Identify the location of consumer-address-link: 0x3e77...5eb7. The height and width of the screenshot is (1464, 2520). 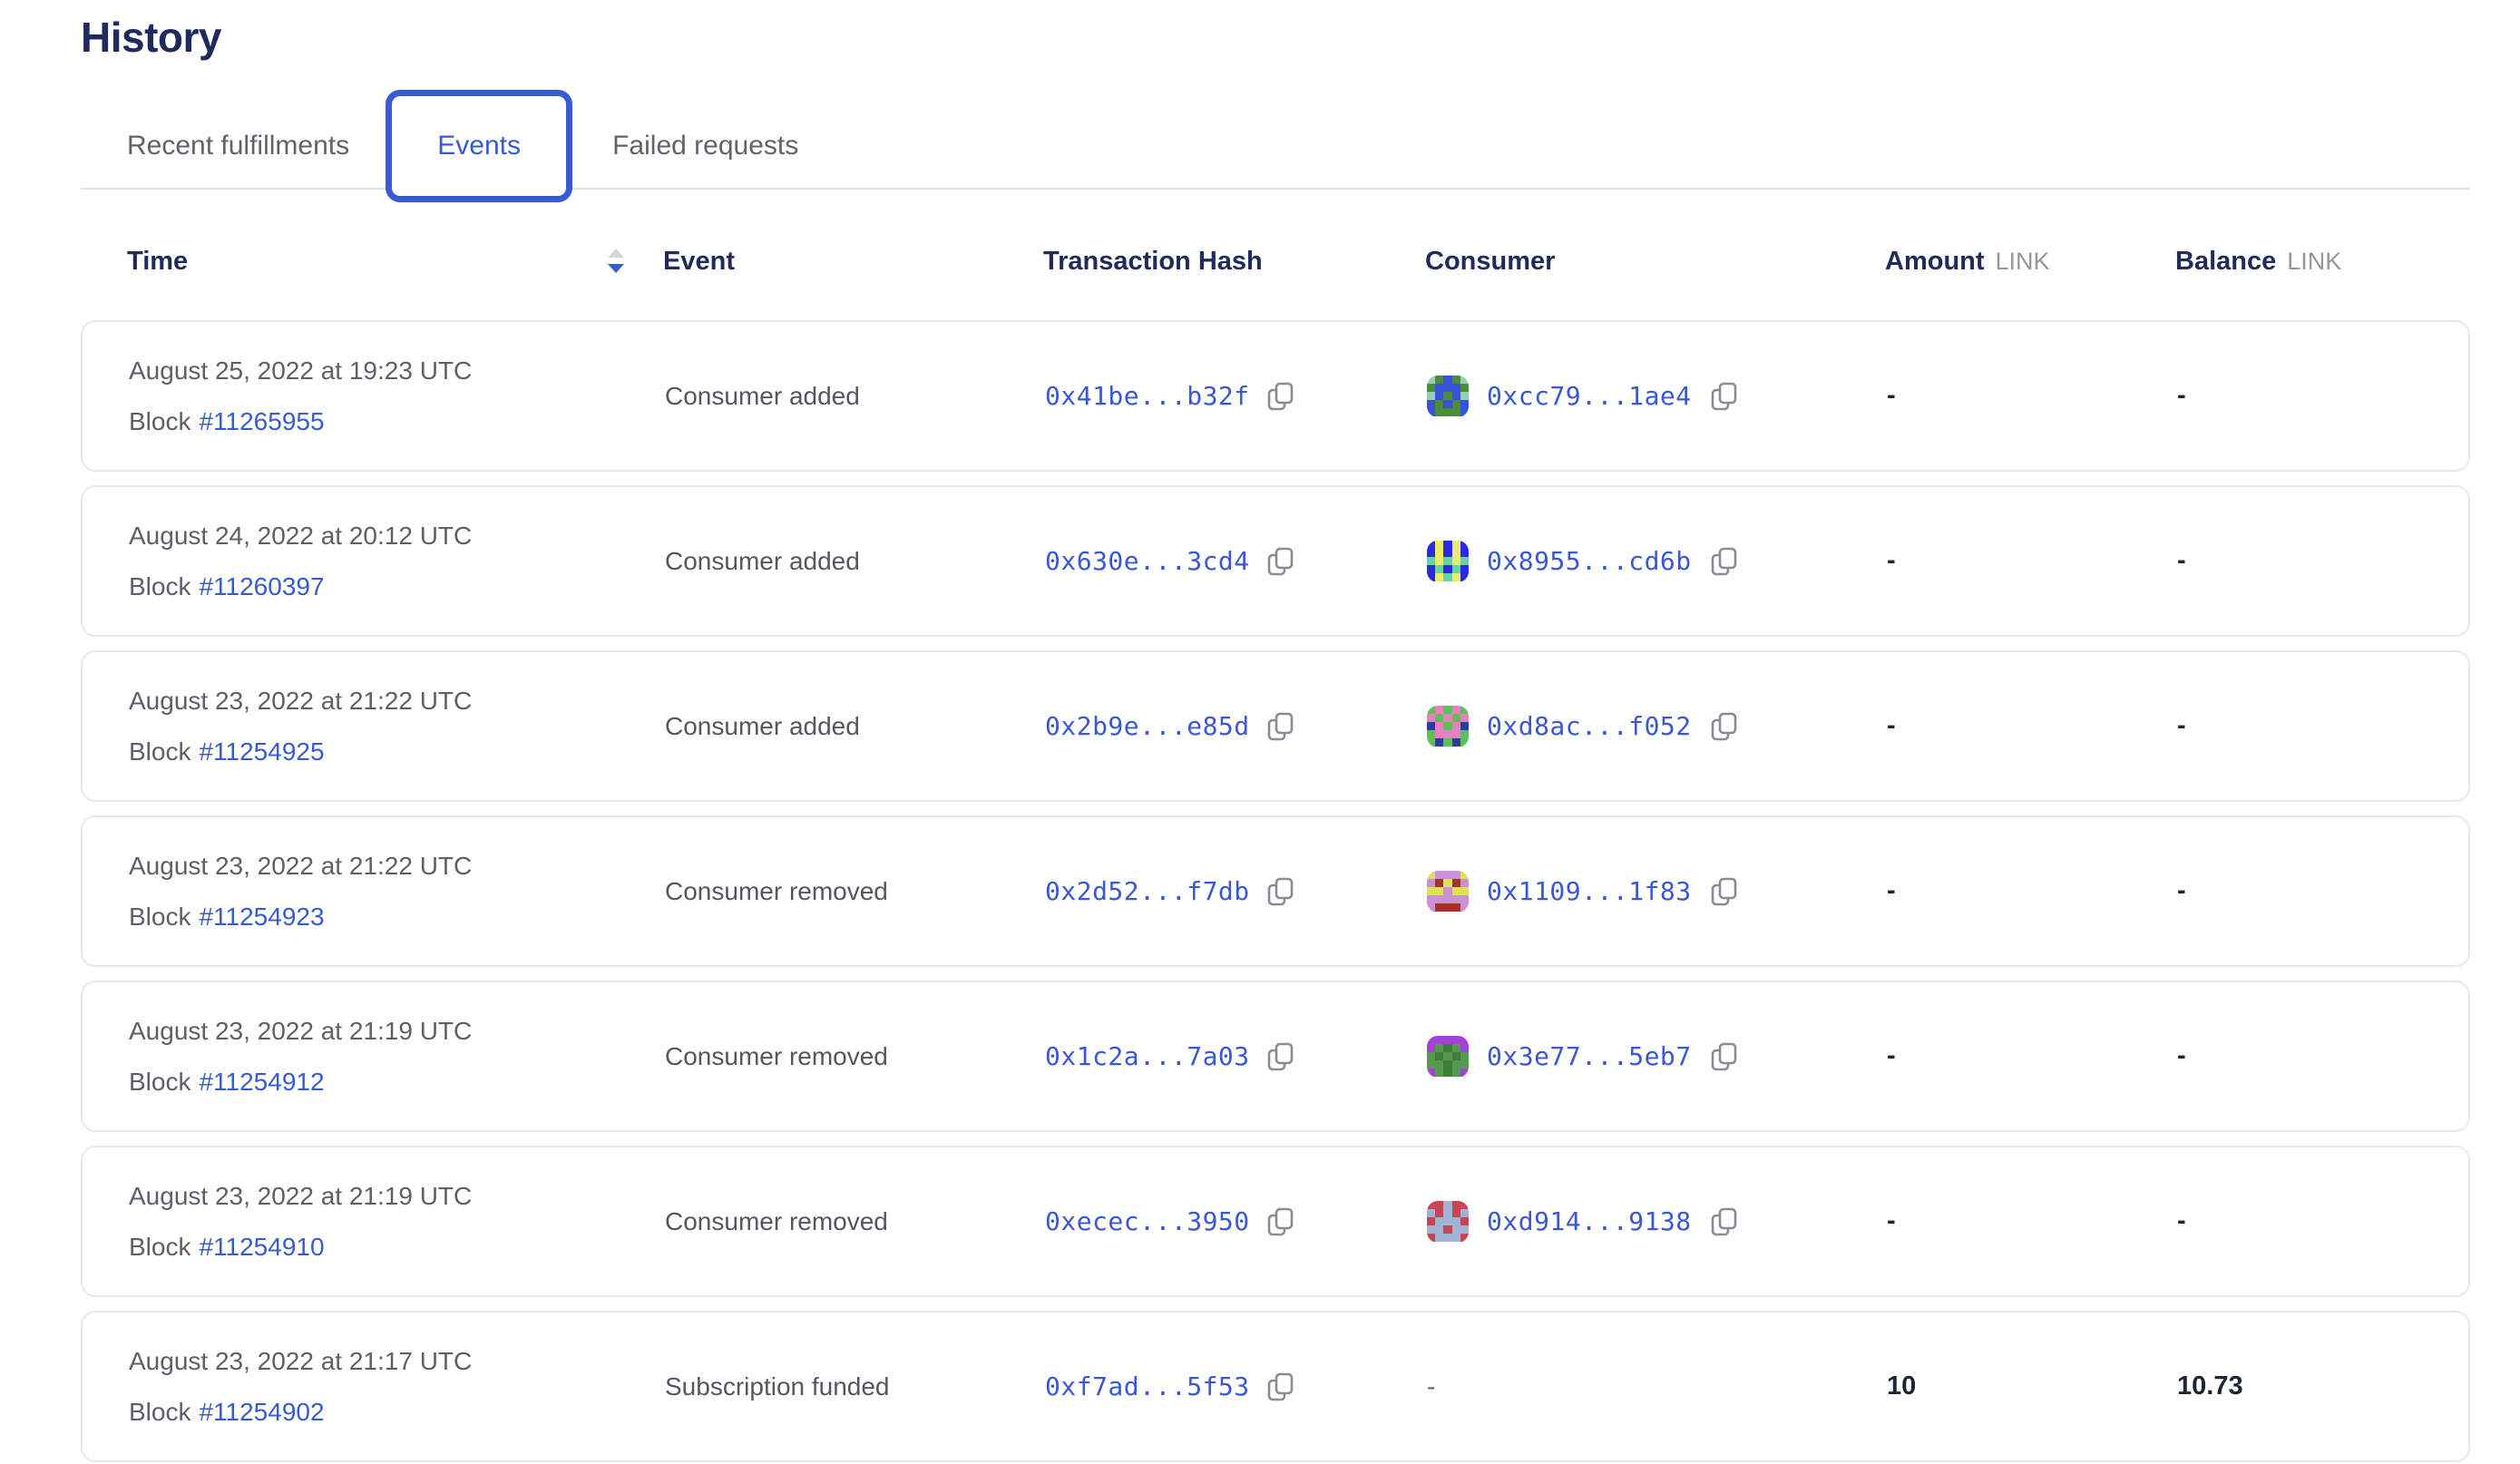
(1590, 1056).